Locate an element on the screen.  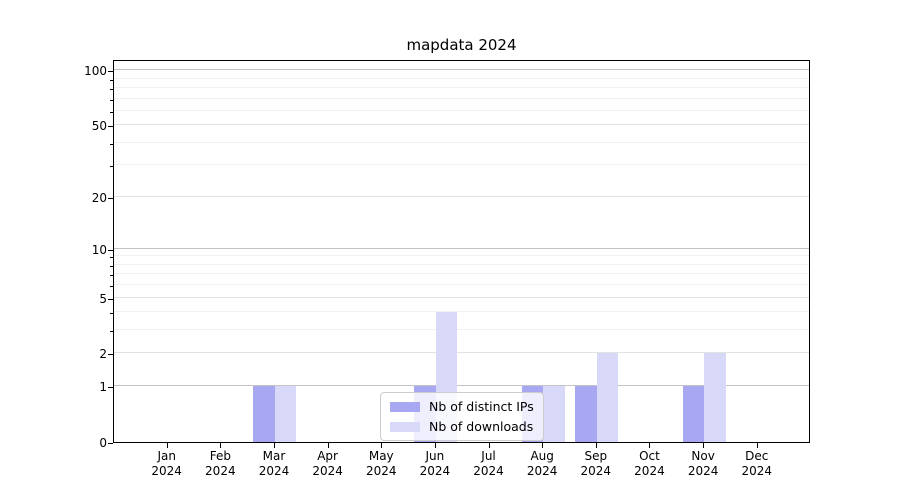
y-tick-label: 20 is located at coordinates (99, 197).